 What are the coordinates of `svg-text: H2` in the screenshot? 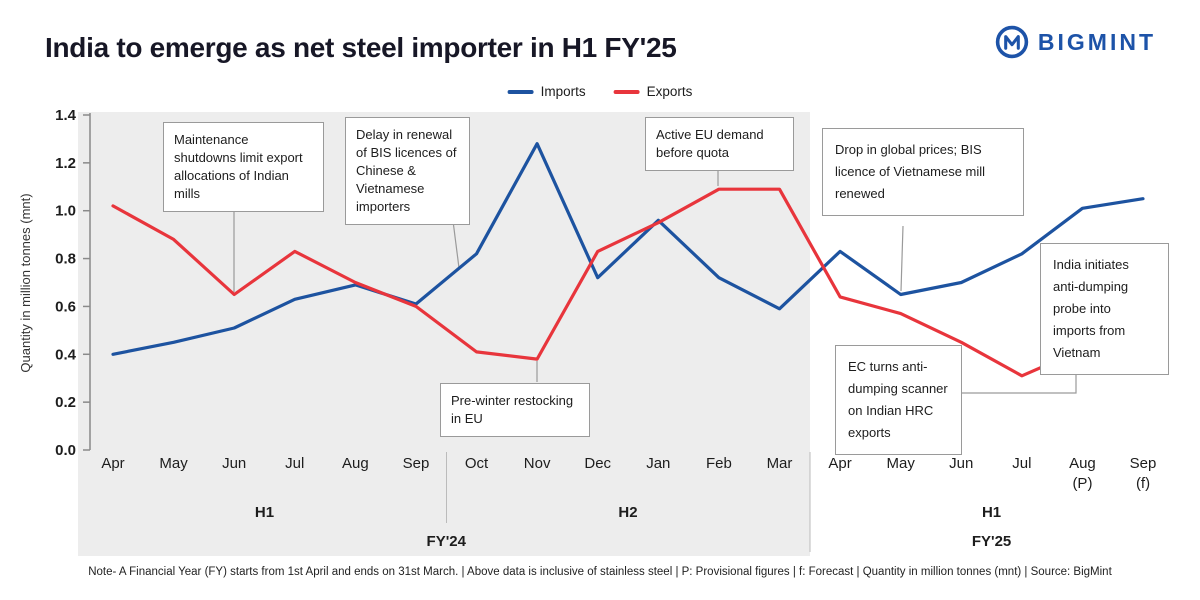 It's located at (627, 512).